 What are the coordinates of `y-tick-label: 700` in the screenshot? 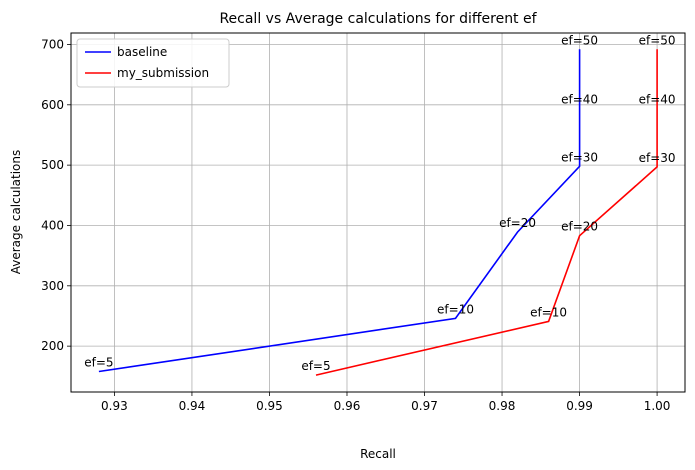 It's located at (52, 44).